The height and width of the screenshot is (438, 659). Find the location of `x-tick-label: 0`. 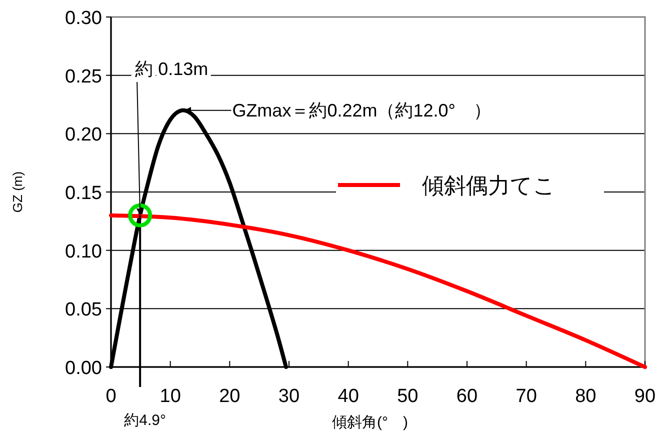

x-tick-label: 0 is located at coordinates (111, 396).